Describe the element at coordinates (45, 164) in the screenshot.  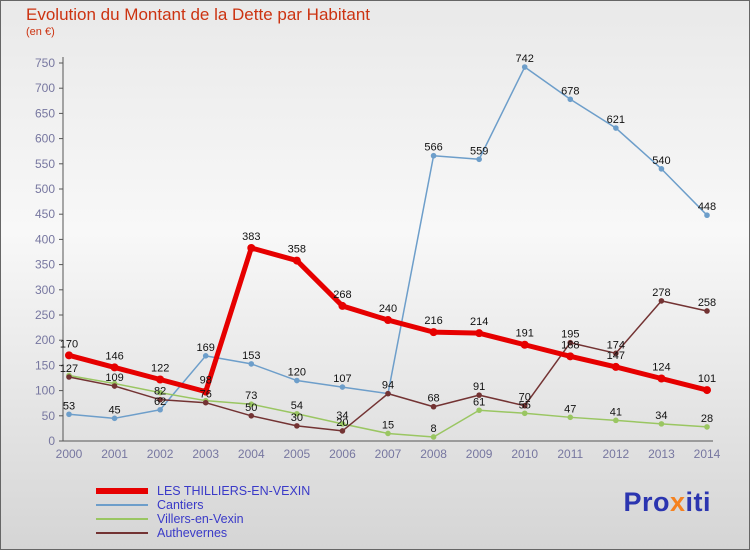
I see `y-tick-label: 550` at that location.